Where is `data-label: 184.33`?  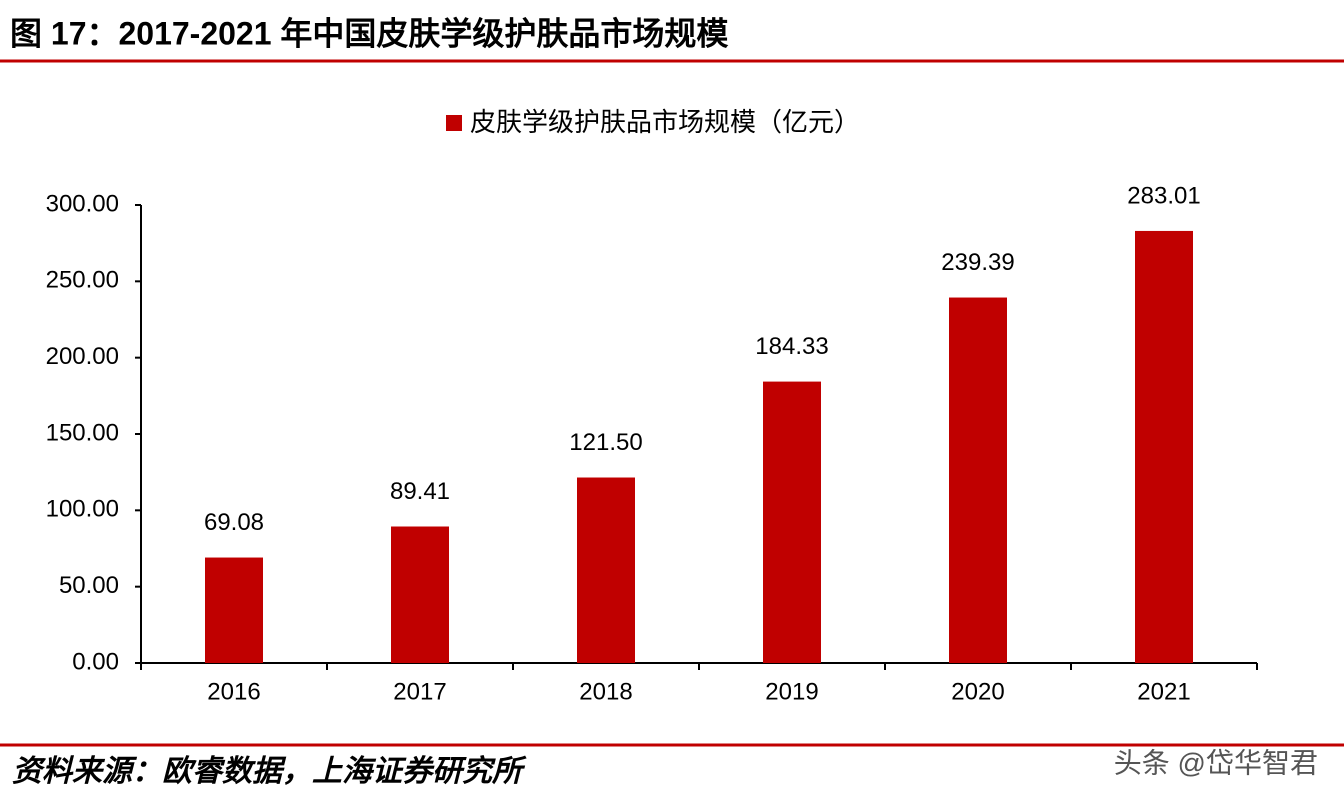 data-label: 184.33 is located at coordinates (791, 346).